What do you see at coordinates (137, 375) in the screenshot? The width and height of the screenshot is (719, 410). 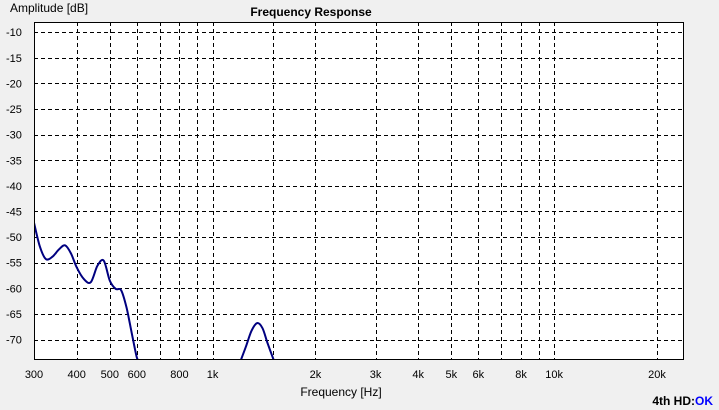 I see `x-tick-label: 600` at bounding box center [137, 375].